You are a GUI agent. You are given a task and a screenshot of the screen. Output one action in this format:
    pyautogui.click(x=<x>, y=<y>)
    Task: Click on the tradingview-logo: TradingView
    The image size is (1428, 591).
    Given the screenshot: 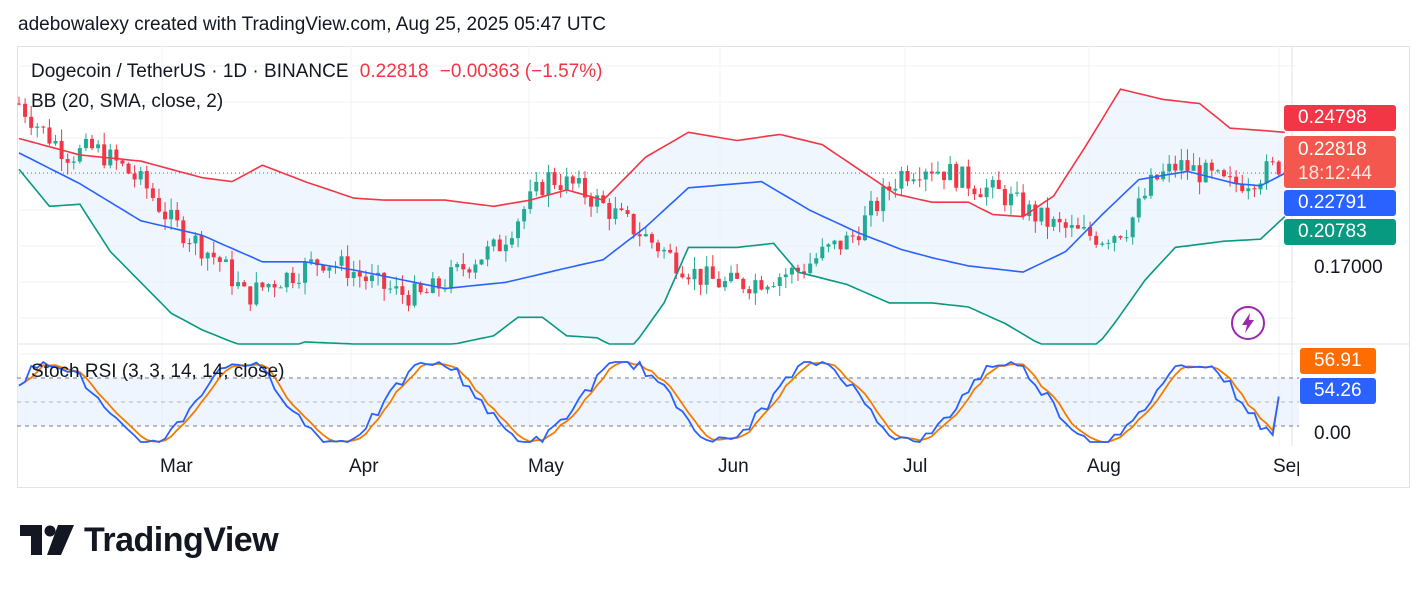 What is the action you would take?
    pyautogui.click(x=149, y=540)
    